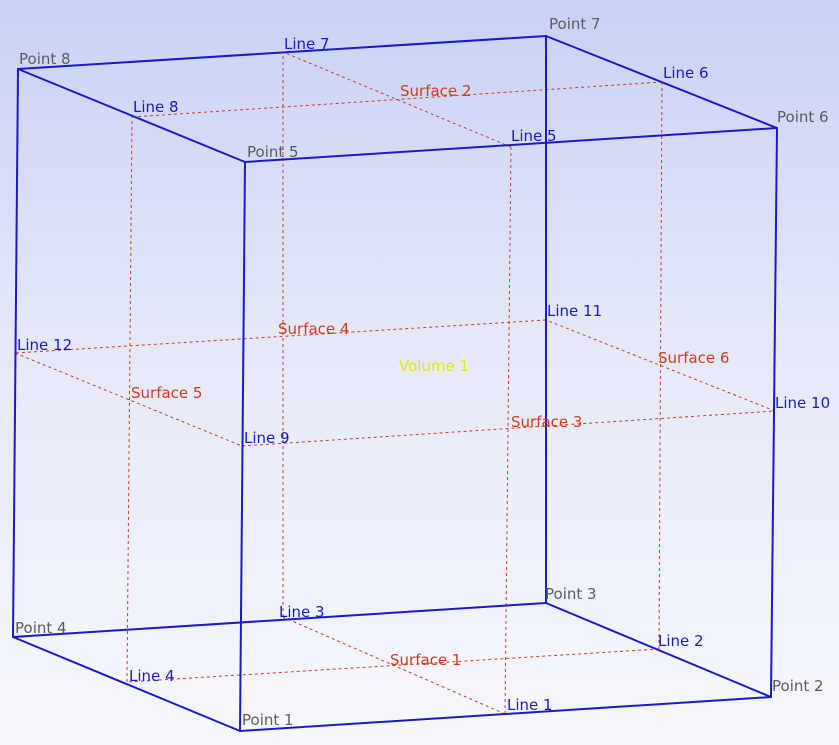 The height and width of the screenshot is (745, 839). What do you see at coordinates (574, 311) in the screenshot?
I see `line-label-11: Line 11` at bounding box center [574, 311].